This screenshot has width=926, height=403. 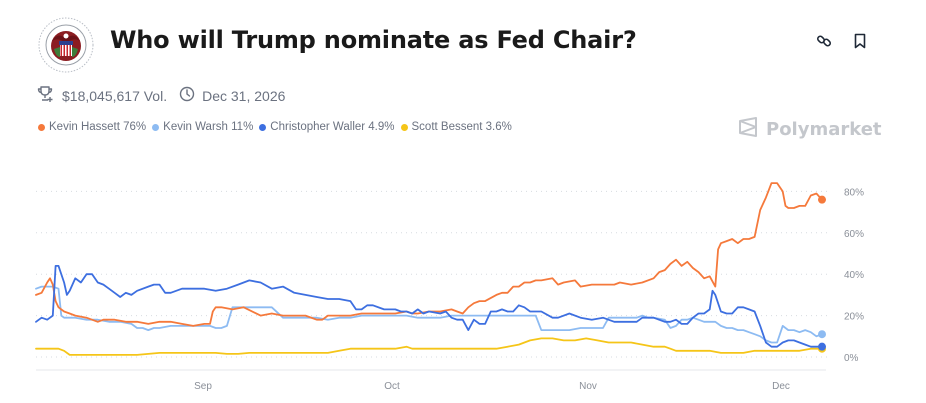 I want to click on trophy-icon, so click(x=46, y=95).